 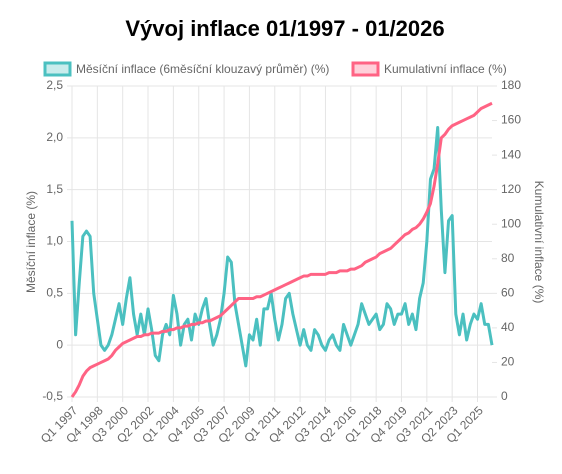 I want to click on legend-label: Kumulativní inflace (%), so click(x=445, y=69).